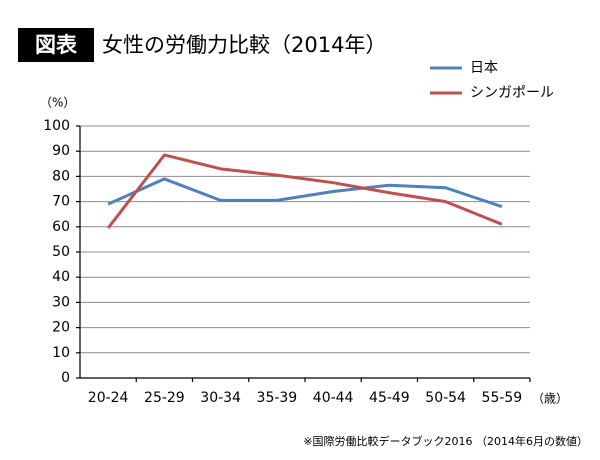  I want to click on y-tick-label: 0, so click(65, 378).